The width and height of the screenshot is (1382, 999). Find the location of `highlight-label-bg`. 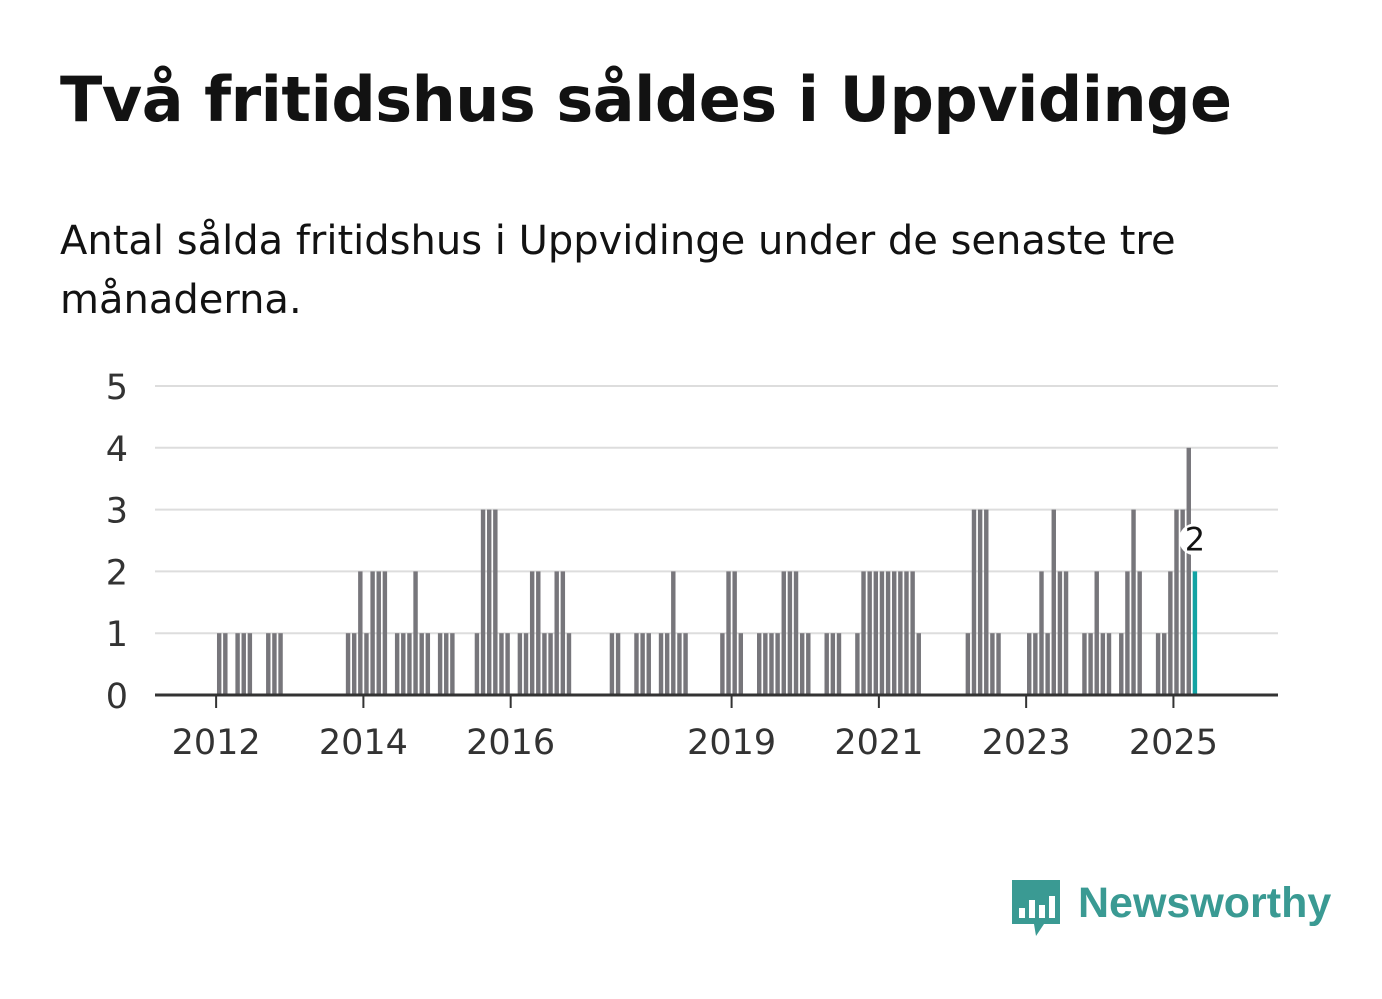

highlight-label-bg is located at coordinates (1194, 539).